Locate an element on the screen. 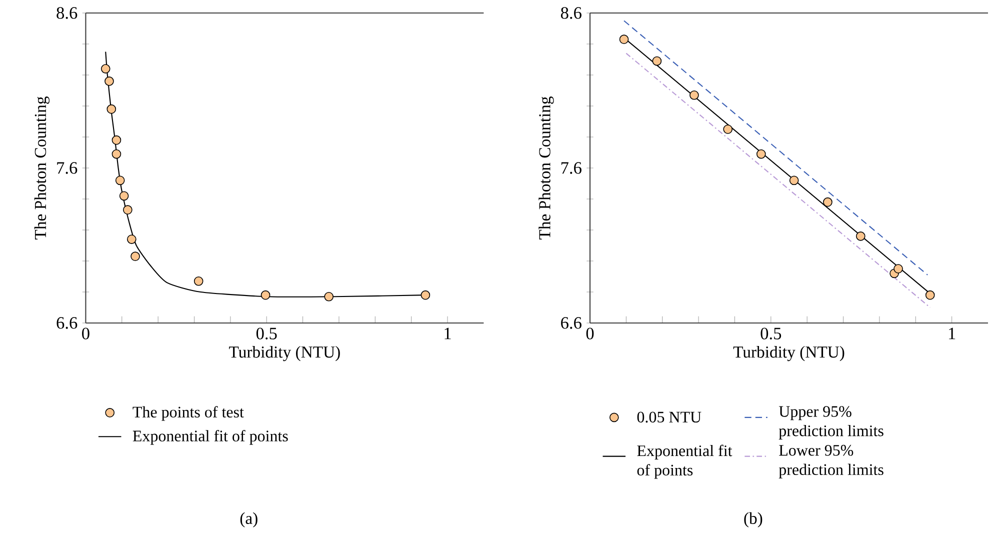 The height and width of the screenshot is (560, 993). legend-label: The points of test is located at coordinates (188, 413).